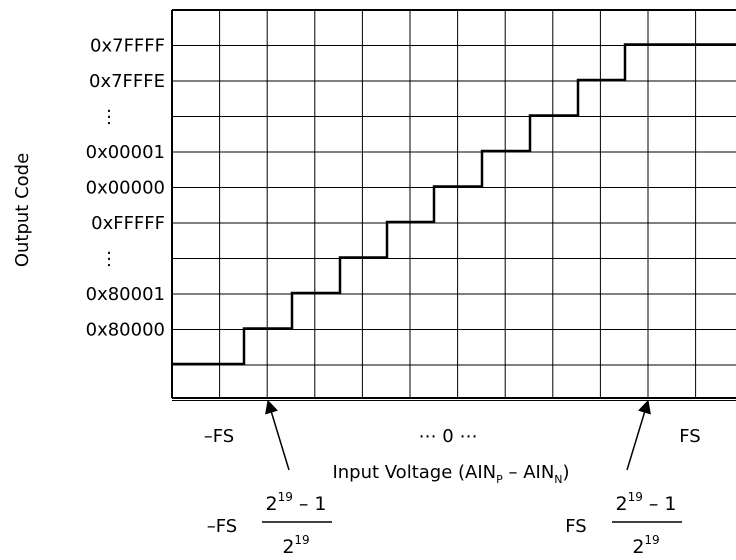 The width and height of the screenshot is (736, 560). What do you see at coordinates (269, 524) in the screenshot?
I see `left-annotation: –FS 219 – 1 219` at bounding box center [269, 524].